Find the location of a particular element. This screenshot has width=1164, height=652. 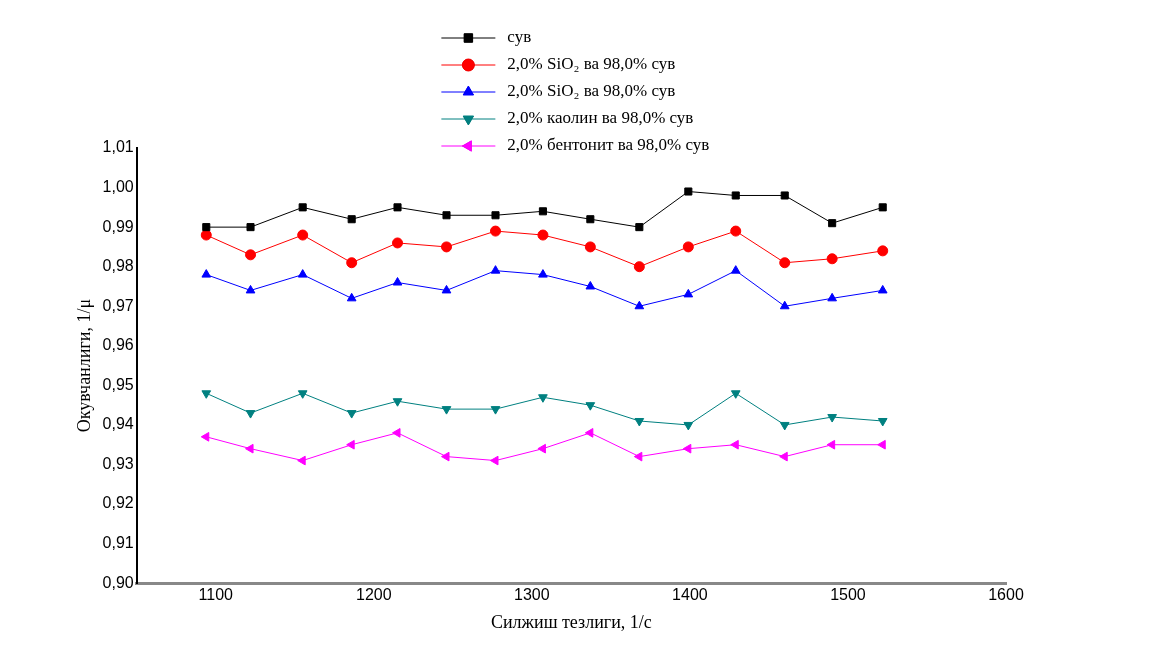

y-axis-title: Окувчанлиги, 1/μ is located at coordinates (83, 365).